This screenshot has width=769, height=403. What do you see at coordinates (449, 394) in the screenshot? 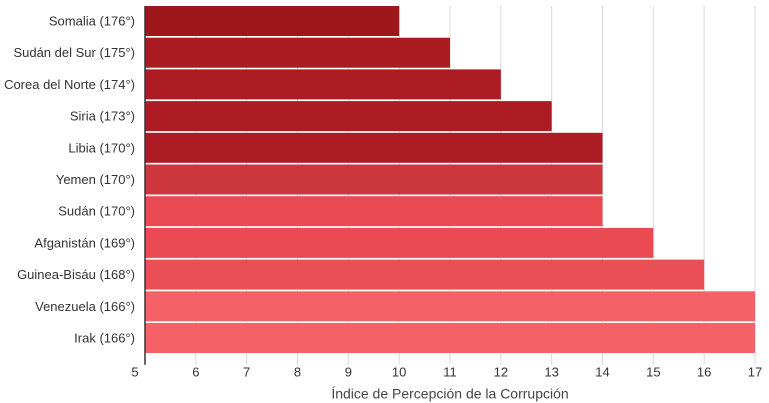
I see `x-axis-title: Índice de Percepción de la Corrupción` at bounding box center [449, 394].